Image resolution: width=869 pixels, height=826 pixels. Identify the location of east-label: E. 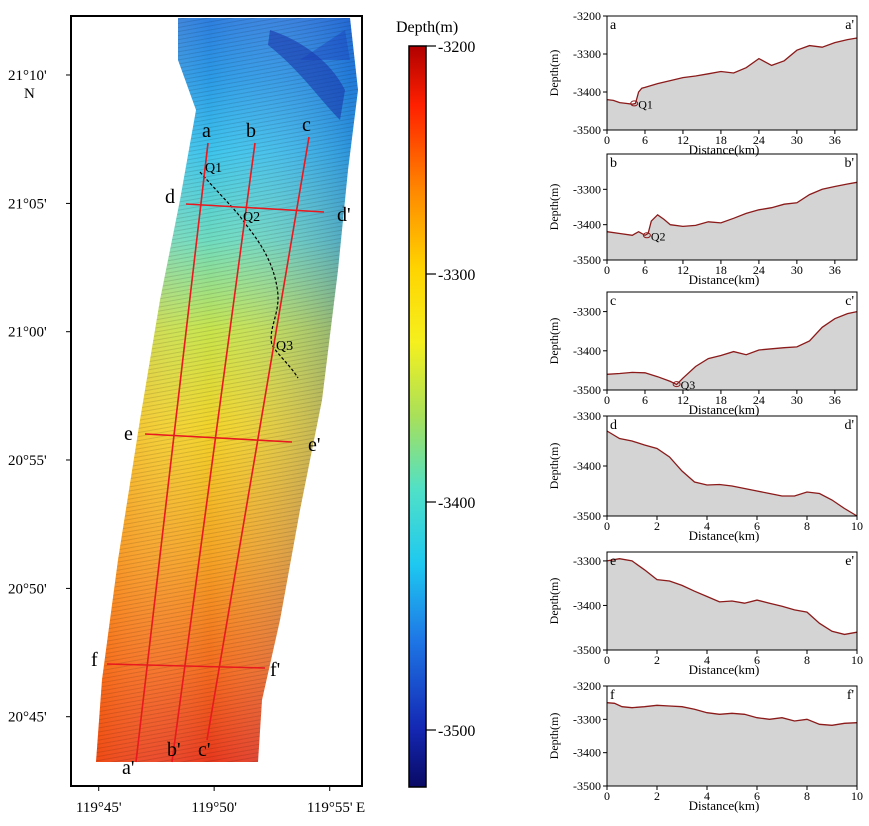
(360, 808).